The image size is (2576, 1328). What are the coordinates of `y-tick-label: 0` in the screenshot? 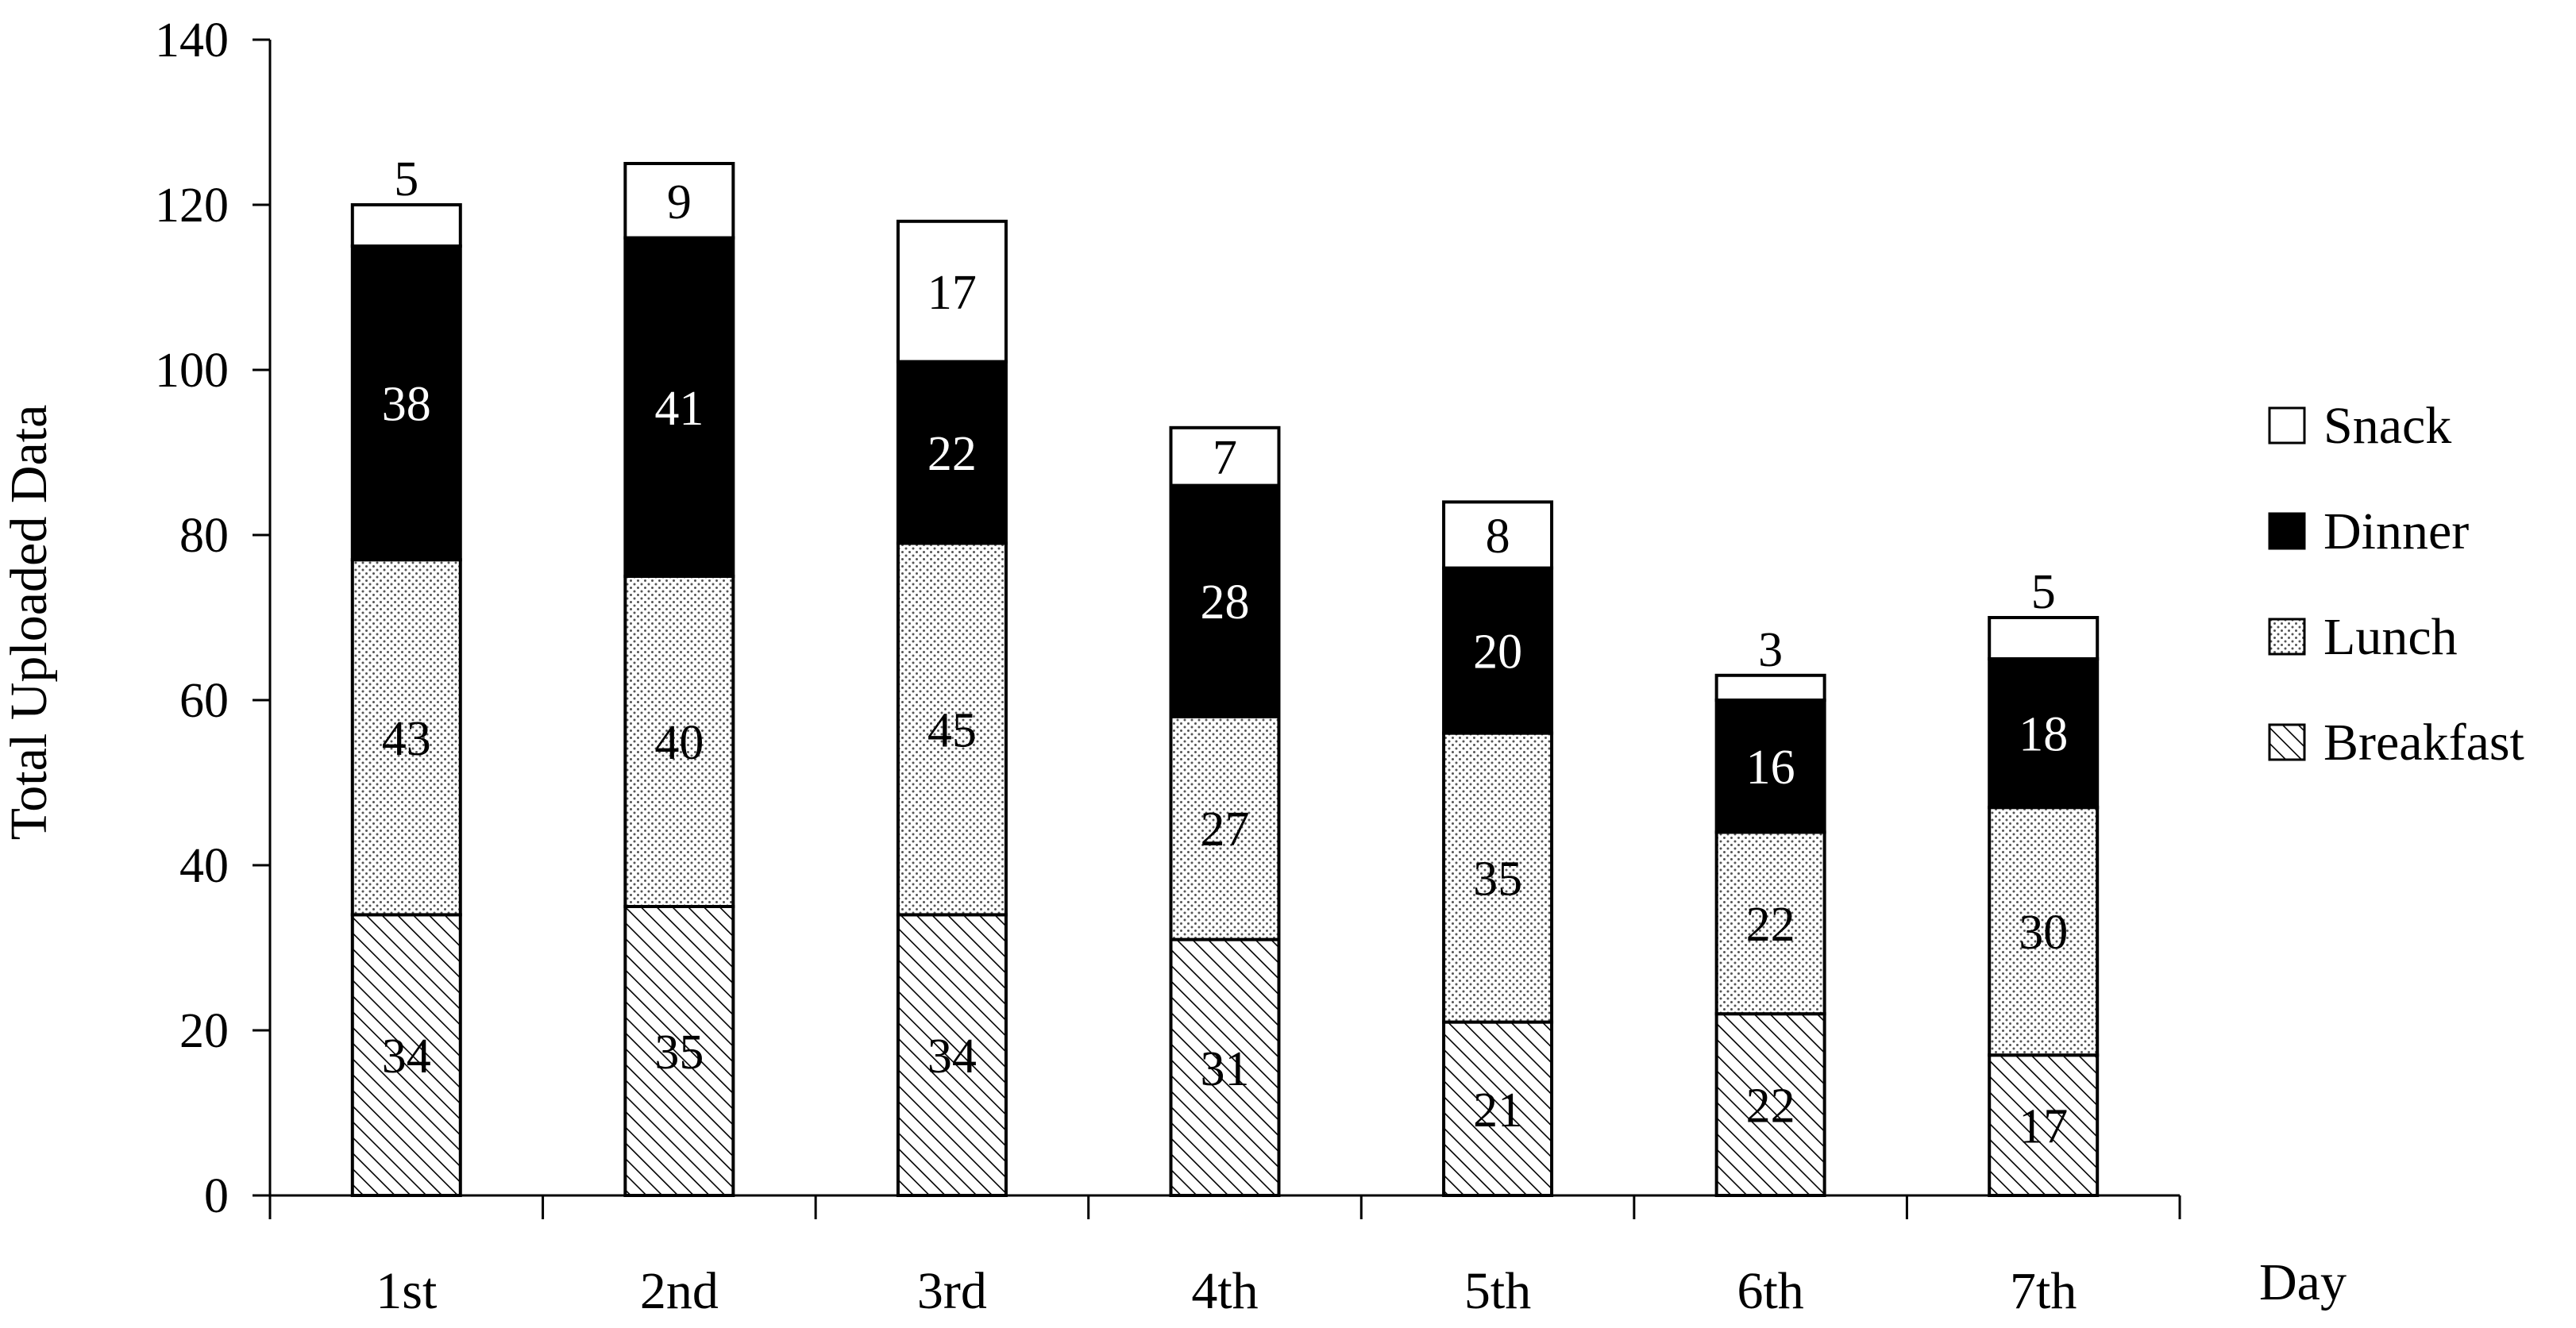 It's located at (216, 1196).